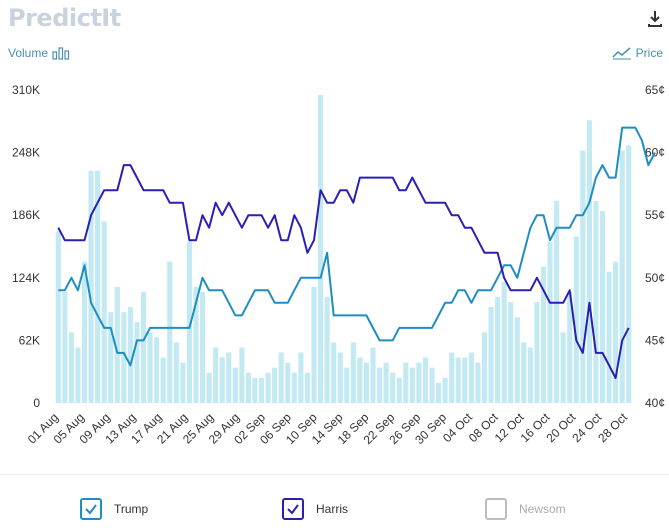 The width and height of the screenshot is (669, 528). I want to click on y-left-tick: 310K, so click(26, 90).